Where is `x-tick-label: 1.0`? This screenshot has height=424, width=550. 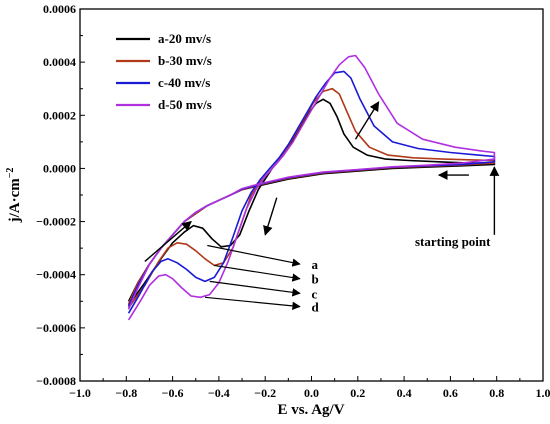 x-tick-label: 1.0 is located at coordinates (543, 393).